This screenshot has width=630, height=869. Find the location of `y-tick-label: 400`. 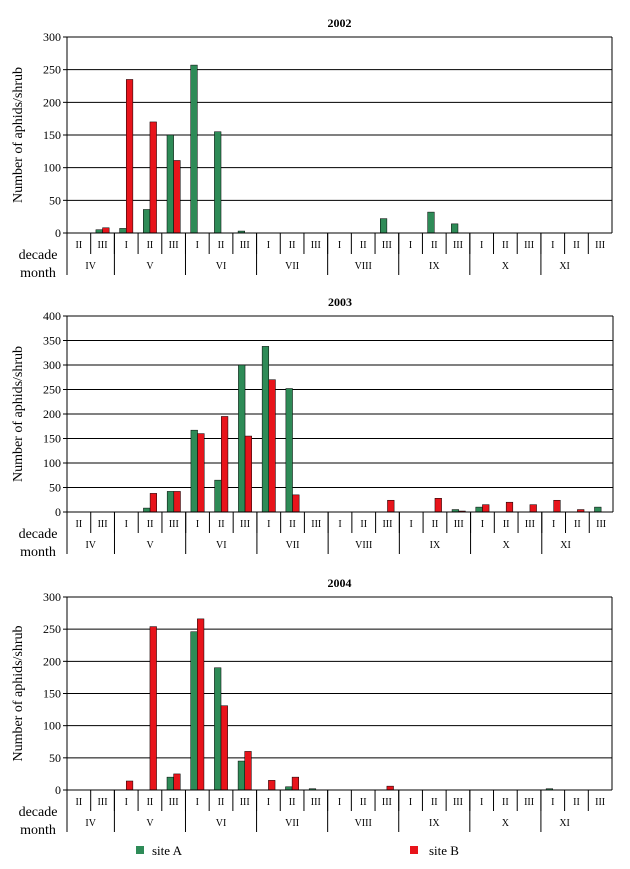

y-tick-label: 400 is located at coordinates (52, 316).